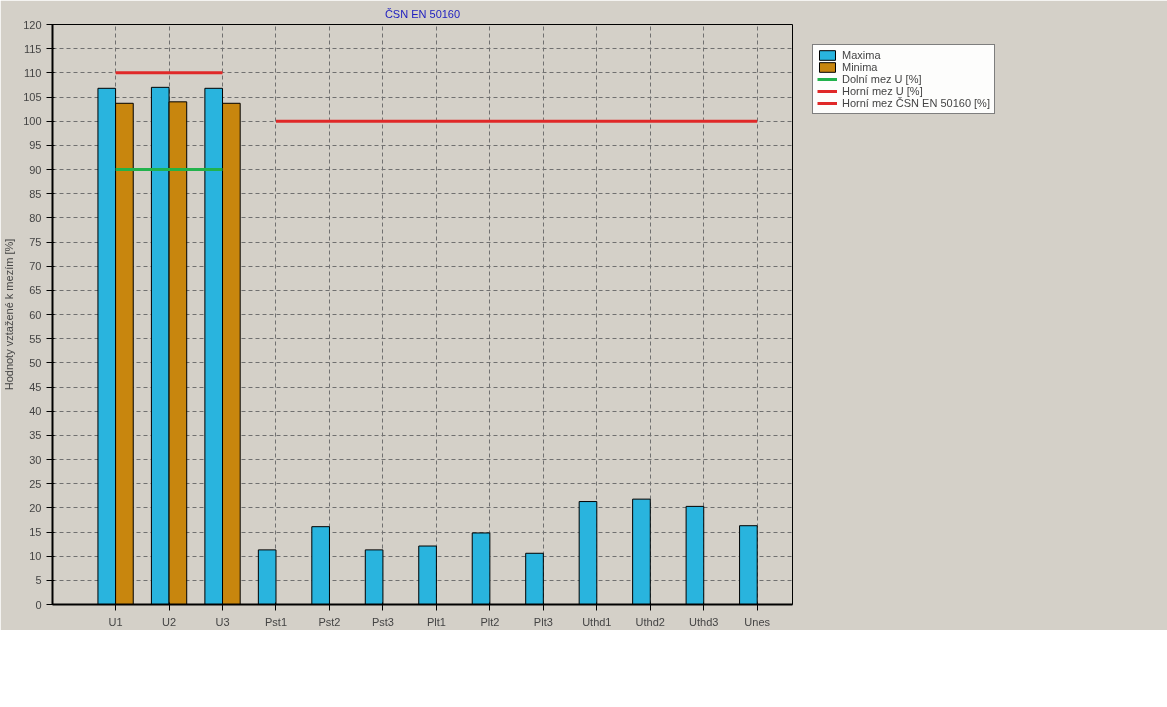 The image size is (1167, 707). Describe the element at coordinates (169, 621) in the screenshot. I see `x-tick-label: U2` at that location.